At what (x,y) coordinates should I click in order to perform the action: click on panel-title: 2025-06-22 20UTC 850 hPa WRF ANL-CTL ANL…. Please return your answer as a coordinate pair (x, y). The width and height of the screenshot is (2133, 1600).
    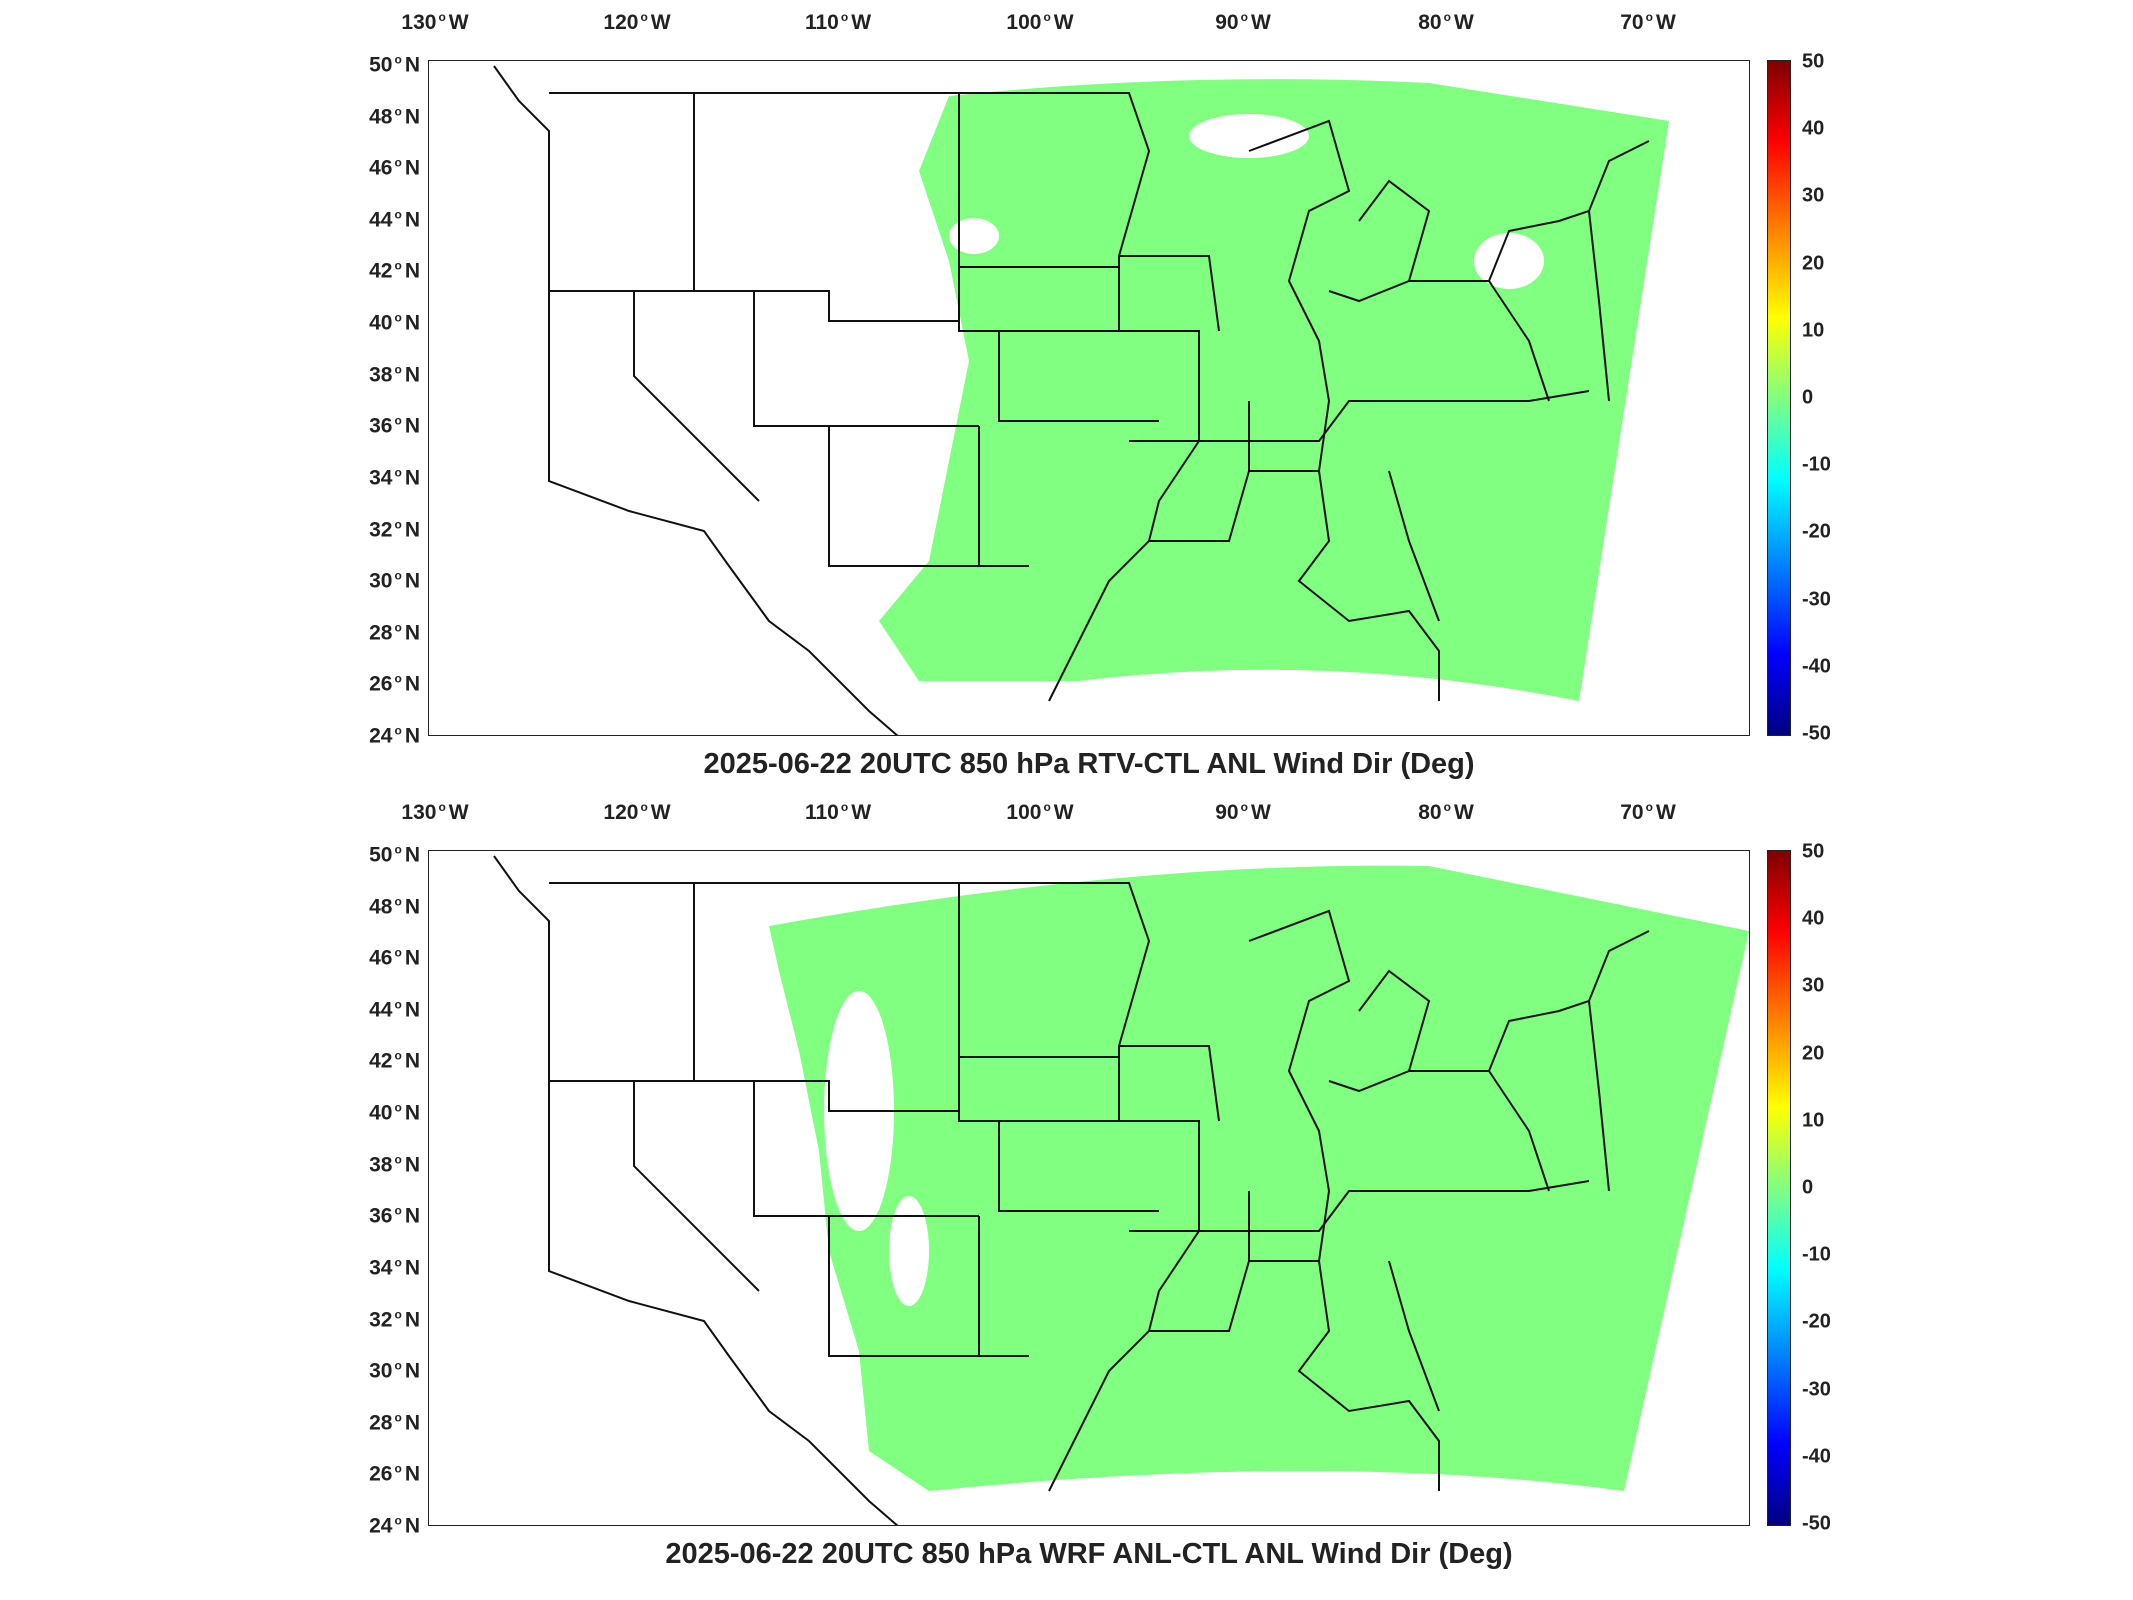
    Looking at the image, I should click on (1089, 1554).